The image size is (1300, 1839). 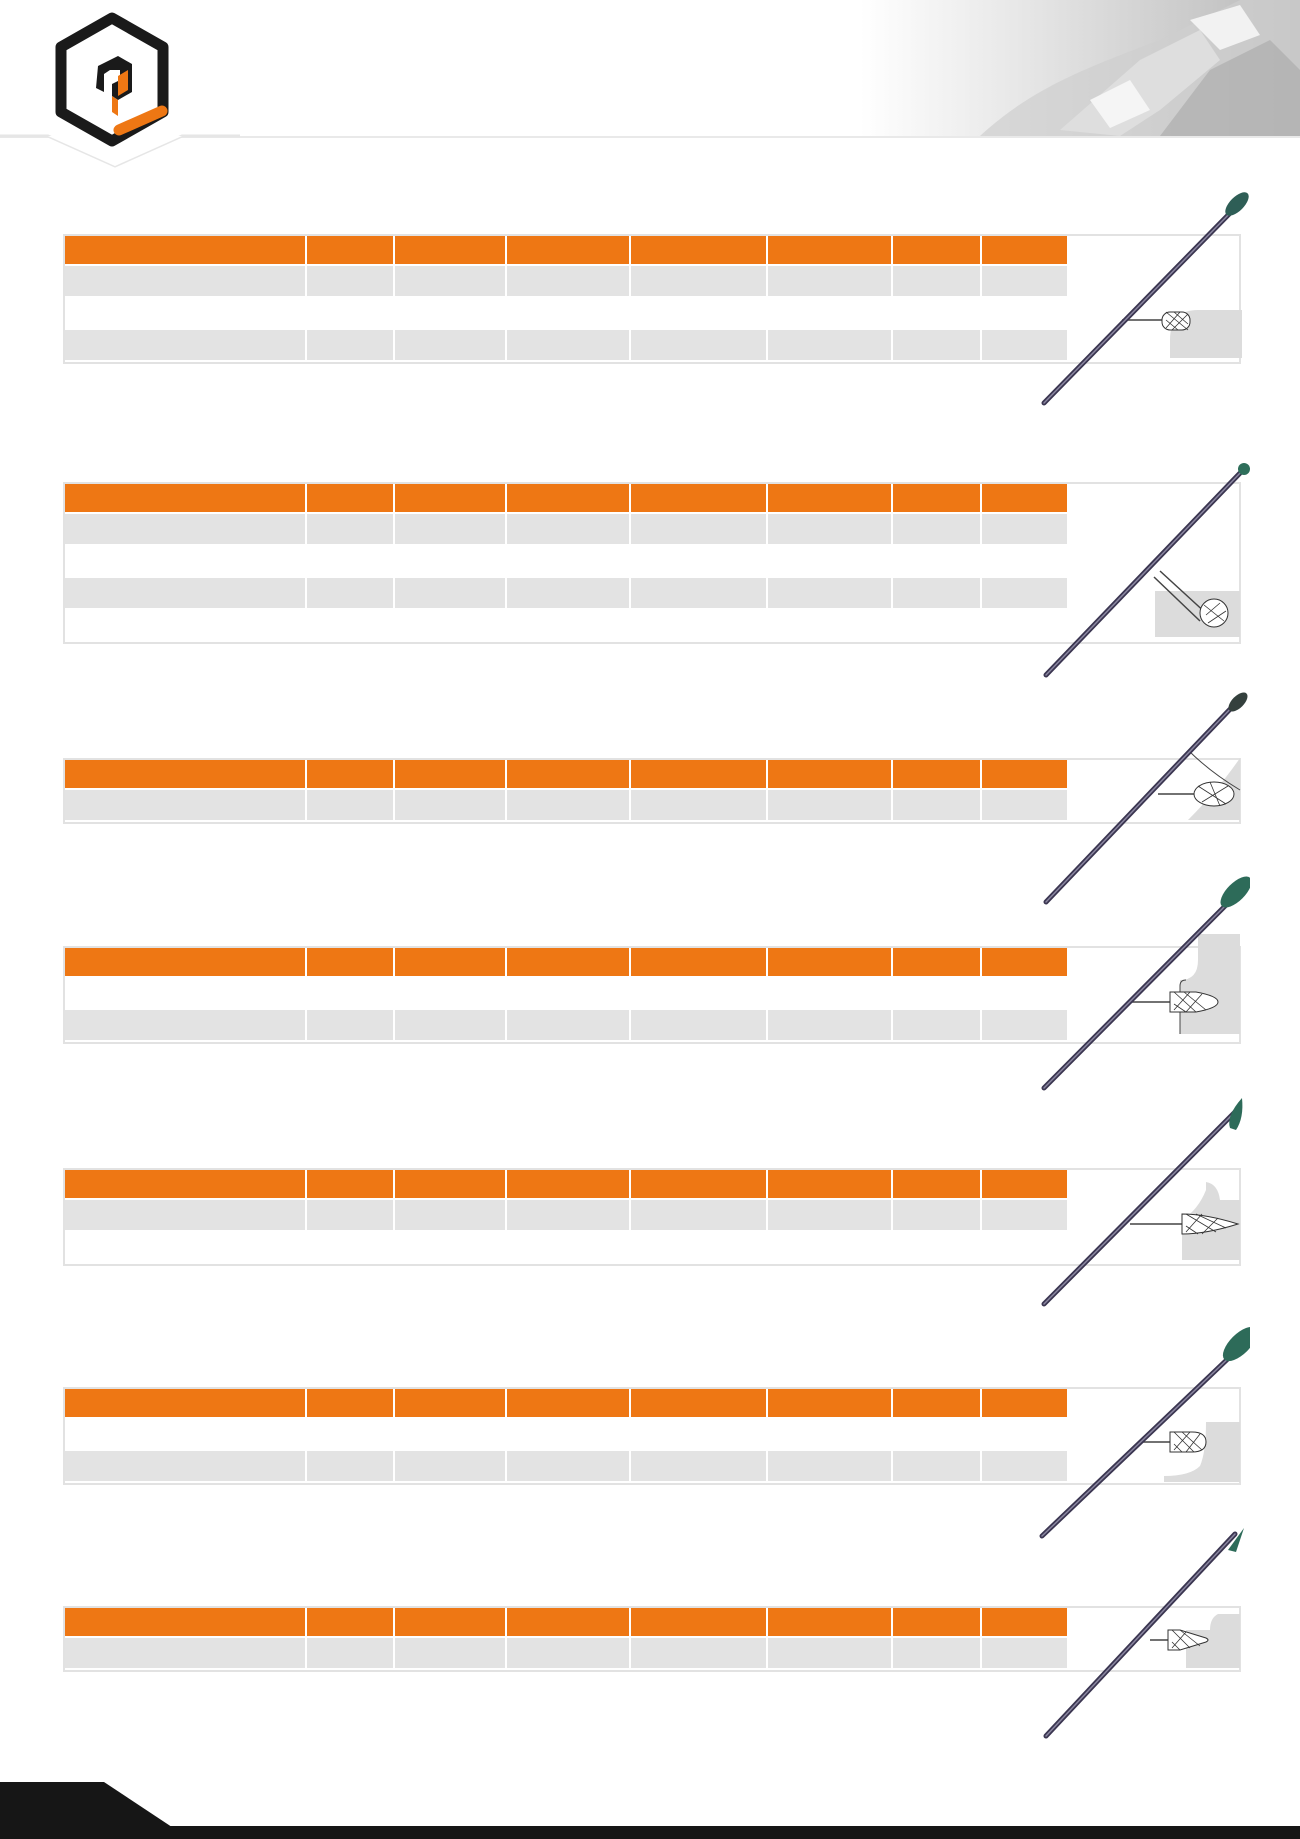 What do you see at coordinates (650, 1832) in the screenshot?
I see `footer-bar` at bounding box center [650, 1832].